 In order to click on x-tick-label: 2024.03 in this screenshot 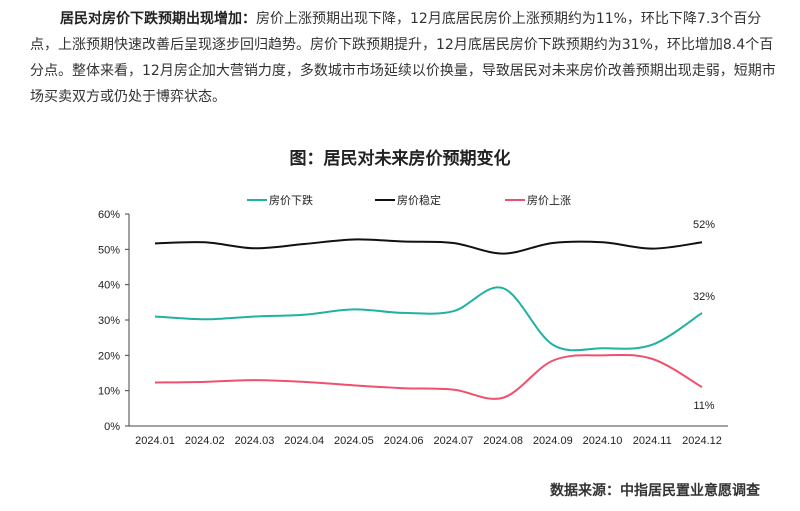, I will do `click(255, 441)`.